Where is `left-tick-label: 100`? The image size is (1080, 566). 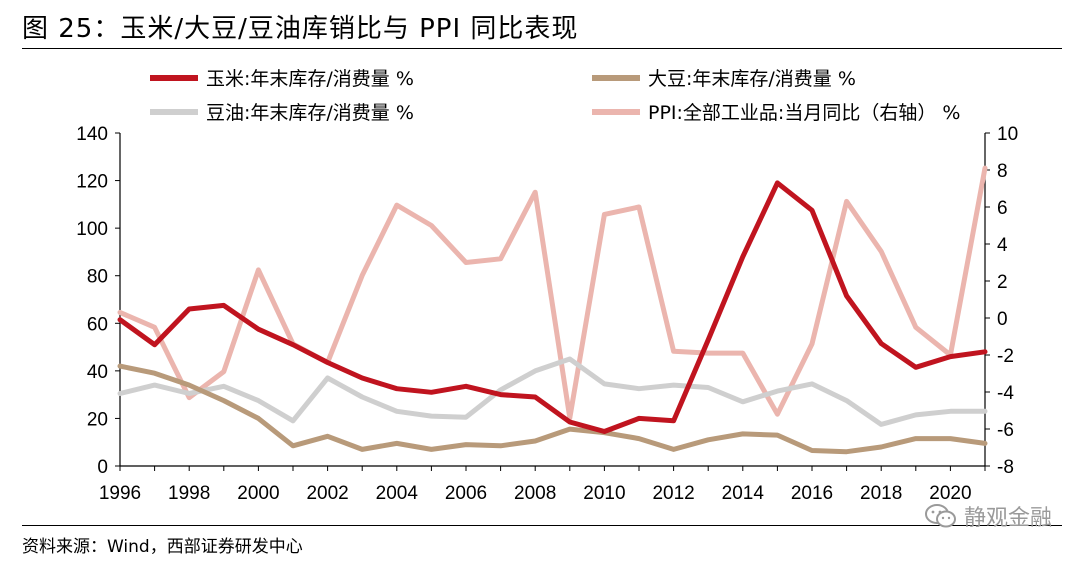
left-tick-label: 100 is located at coordinates (92, 229).